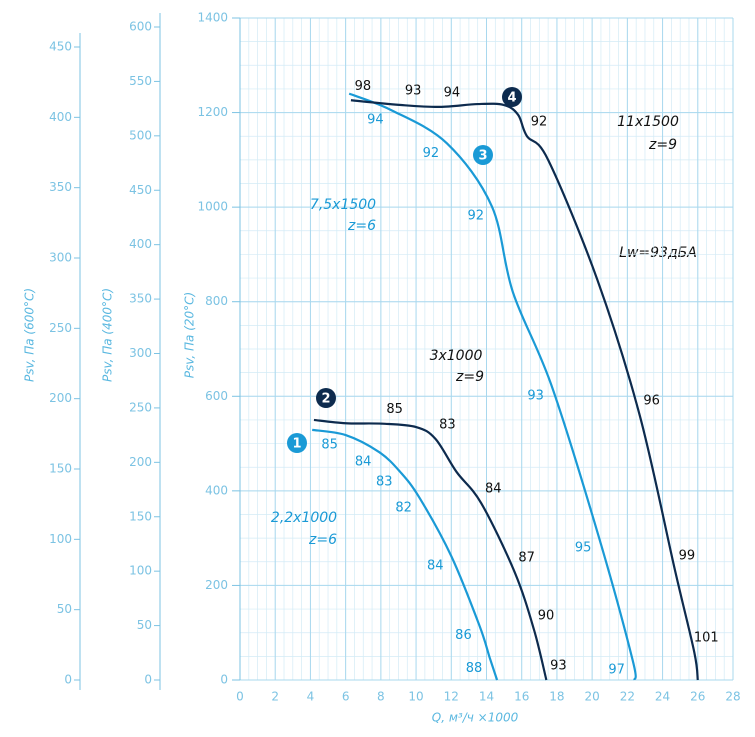 This screenshot has height=737, width=755. What do you see at coordinates (275, 697) in the screenshot?
I see `x-tick-label: 2` at bounding box center [275, 697].